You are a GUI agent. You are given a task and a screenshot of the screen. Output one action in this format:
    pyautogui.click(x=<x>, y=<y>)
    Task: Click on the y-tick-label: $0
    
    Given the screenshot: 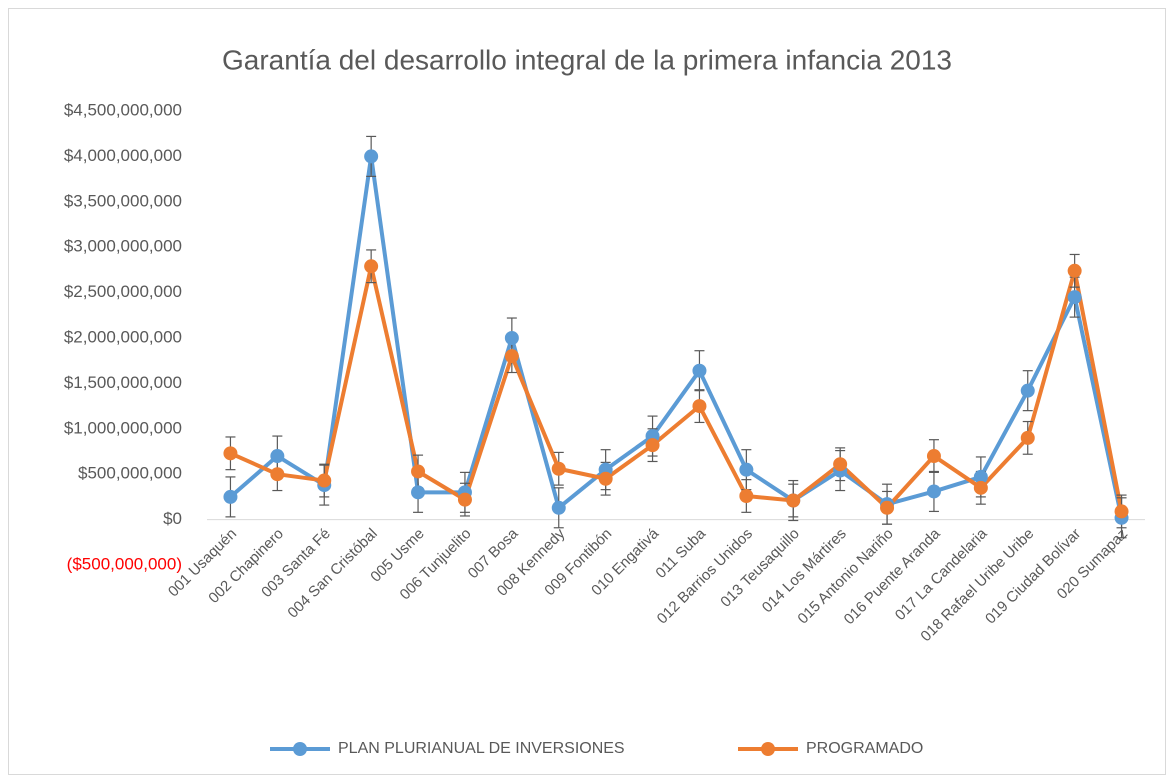 What is the action you would take?
    pyautogui.click(x=172, y=518)
    